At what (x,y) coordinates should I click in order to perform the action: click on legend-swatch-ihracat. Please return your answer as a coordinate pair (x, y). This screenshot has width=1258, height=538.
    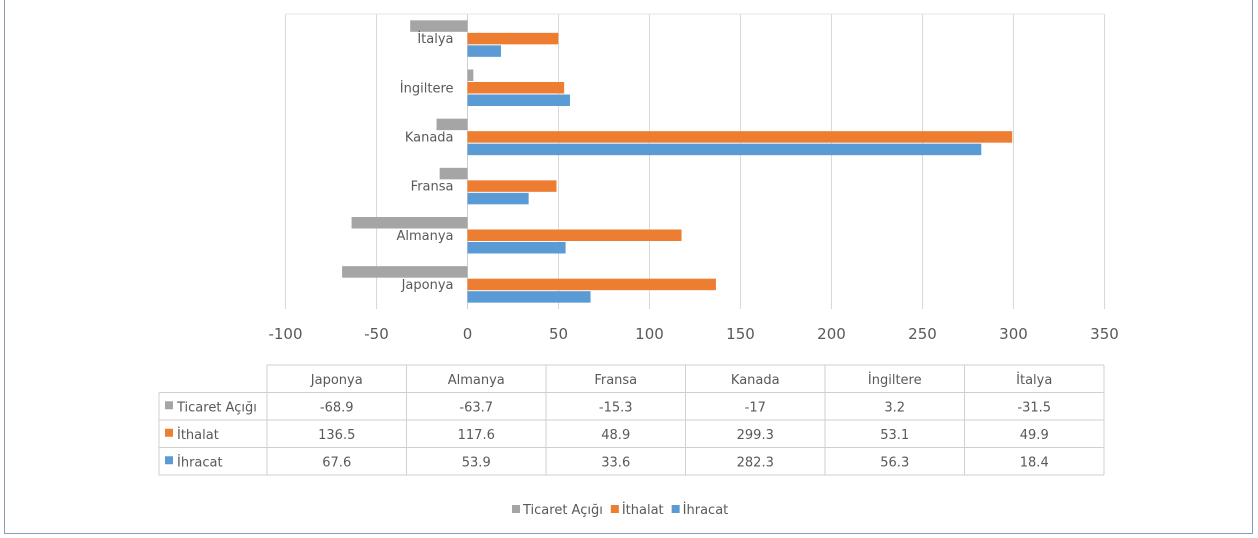
    Looking at the image, I should click on (675, 509).